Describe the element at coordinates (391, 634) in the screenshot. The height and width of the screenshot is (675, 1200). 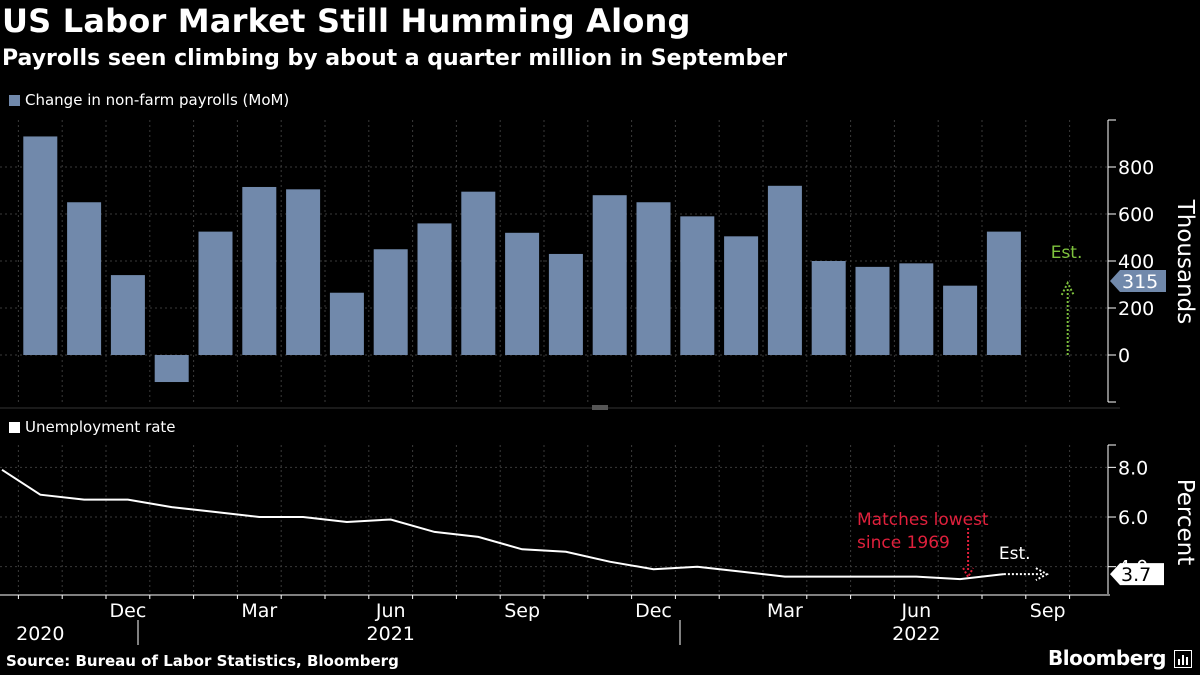
I see `x-year-label: 2021` at that location.